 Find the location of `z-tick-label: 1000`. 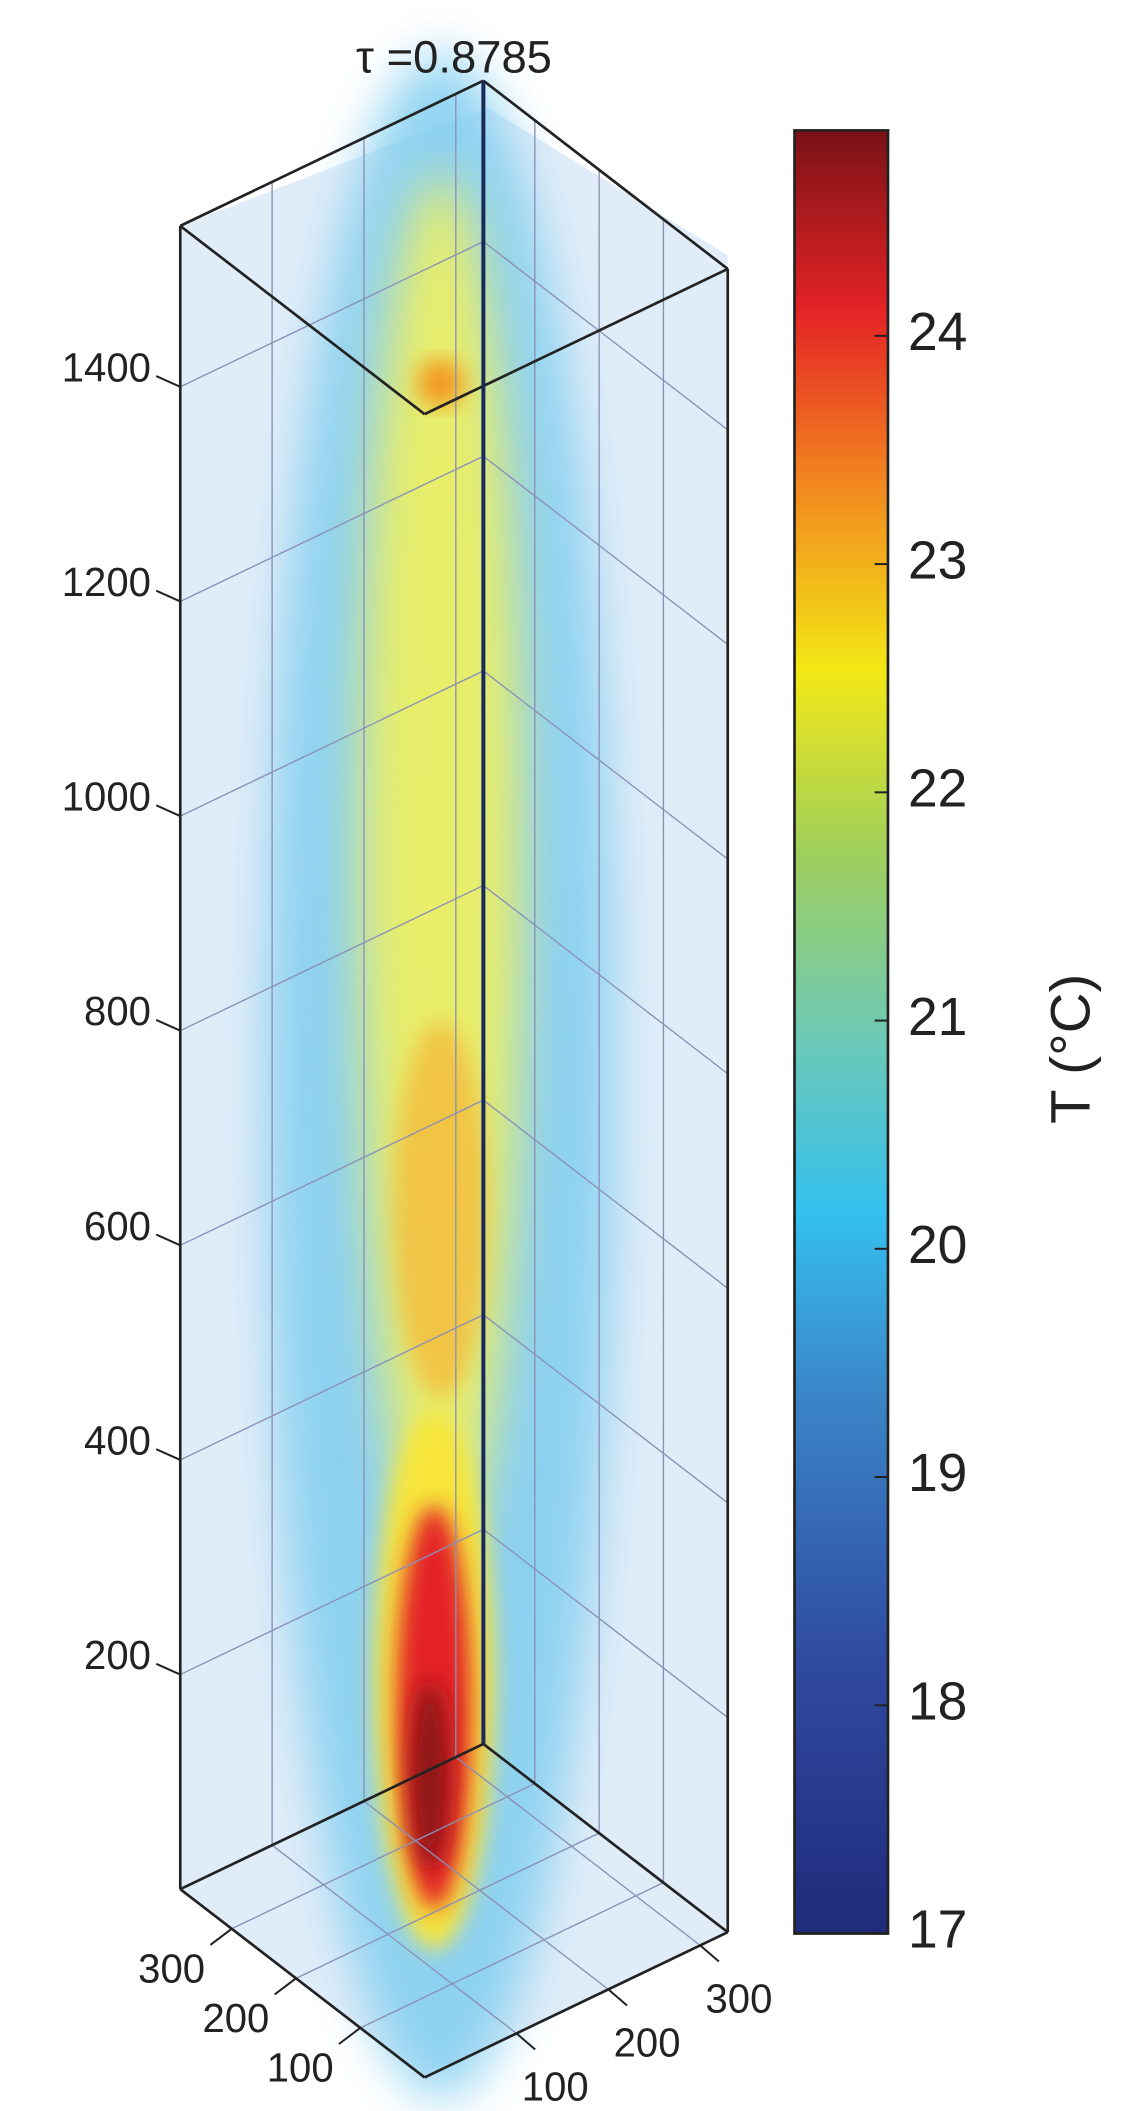

z-tick-label: 1000 is located at coordinates (106, 796).